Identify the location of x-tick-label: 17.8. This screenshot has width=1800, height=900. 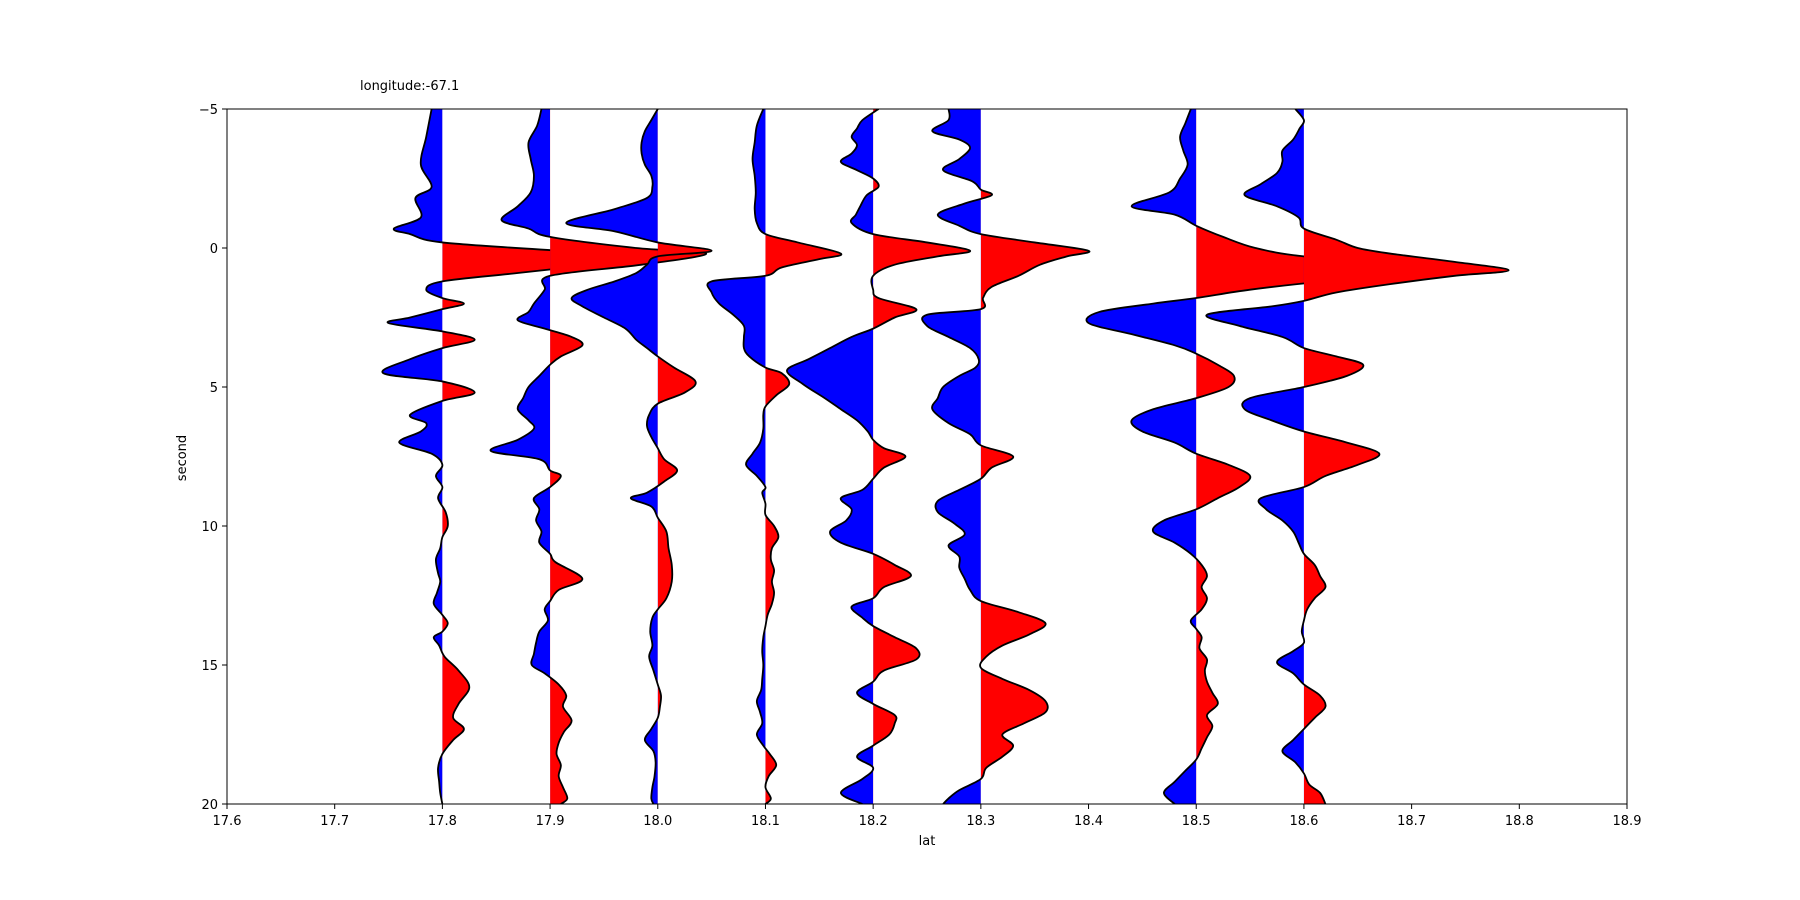
(442, 821).